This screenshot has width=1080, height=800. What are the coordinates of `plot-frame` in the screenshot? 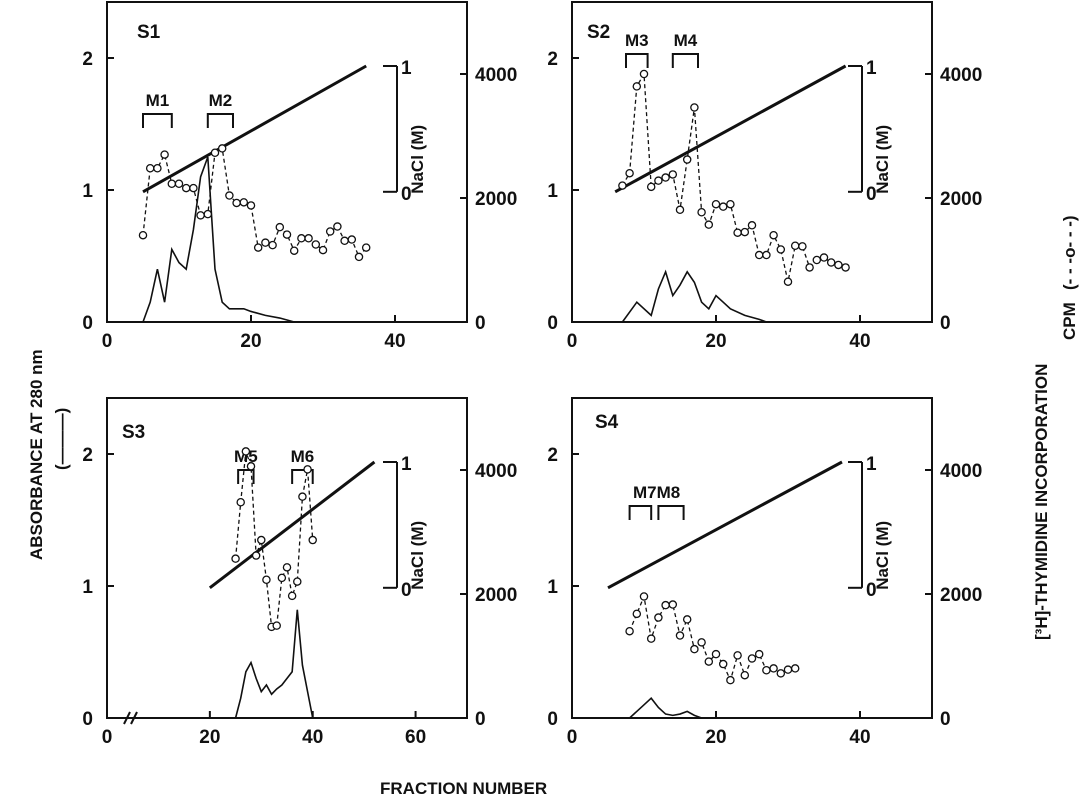 It's located at (287, 162).